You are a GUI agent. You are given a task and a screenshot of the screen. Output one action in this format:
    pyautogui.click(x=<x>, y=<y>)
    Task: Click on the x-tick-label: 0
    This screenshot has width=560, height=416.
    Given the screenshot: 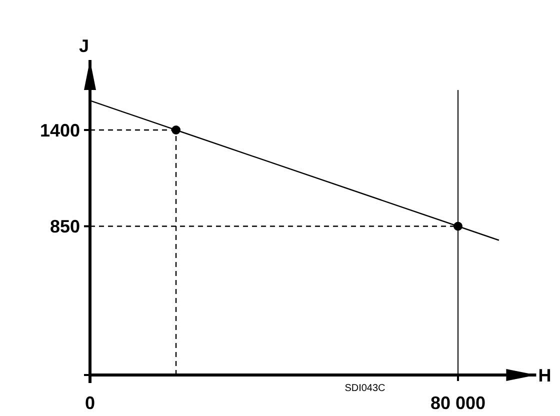 What is the action you would take?
    pyautogui.click(x=90, y=403)
    